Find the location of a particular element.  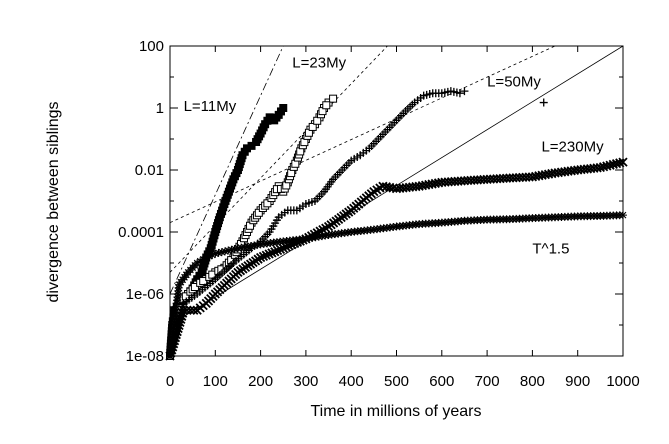

x-tick-label: 500 is located at coordinates (396, 381).